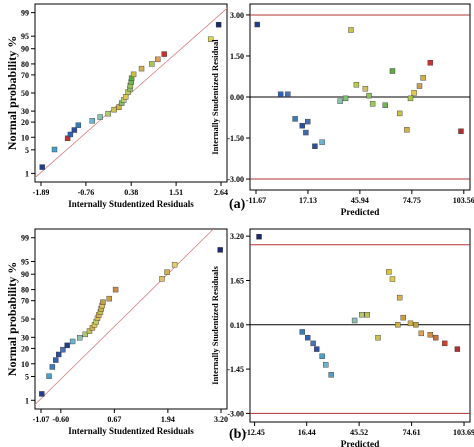 The height and width of the screenshot is (447, 474). What do you see at coordinates (25, 64) in the screenshot?
I see `y-tick-label: 80` at bounding box center [25, 64].